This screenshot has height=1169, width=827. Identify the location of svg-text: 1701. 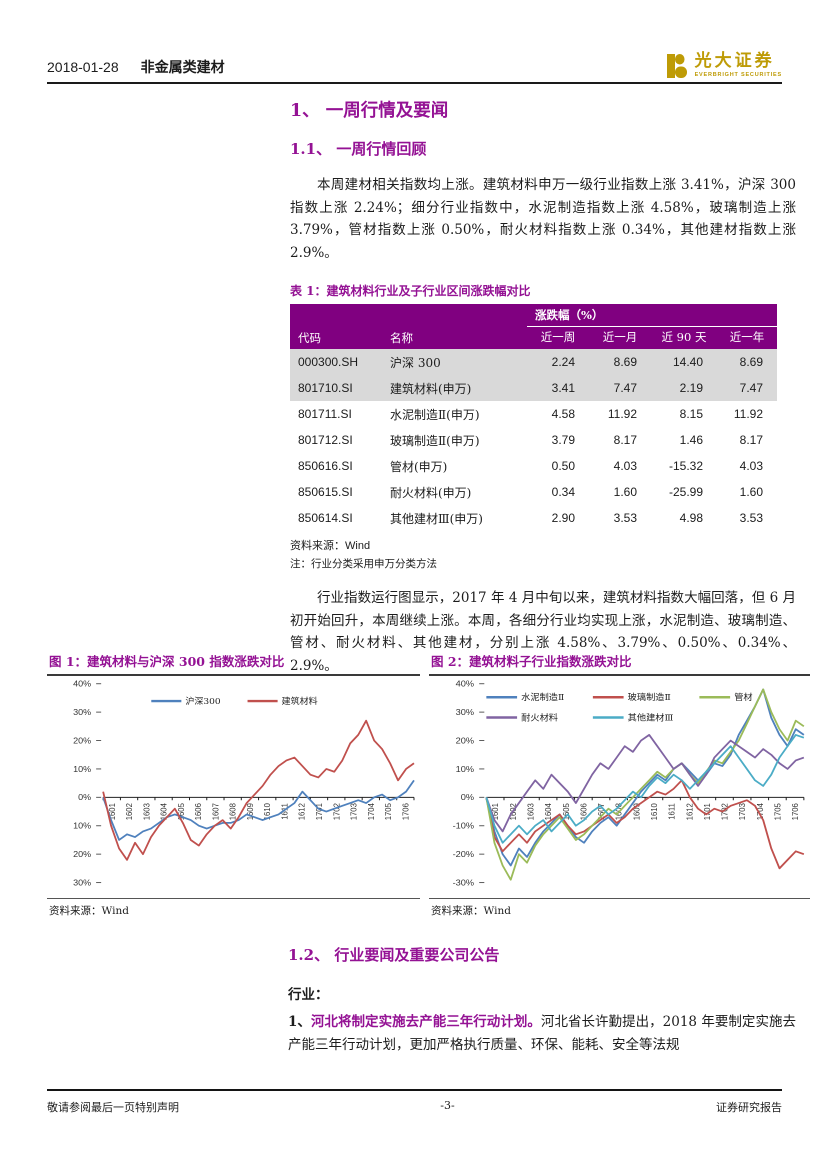
(319, 811).